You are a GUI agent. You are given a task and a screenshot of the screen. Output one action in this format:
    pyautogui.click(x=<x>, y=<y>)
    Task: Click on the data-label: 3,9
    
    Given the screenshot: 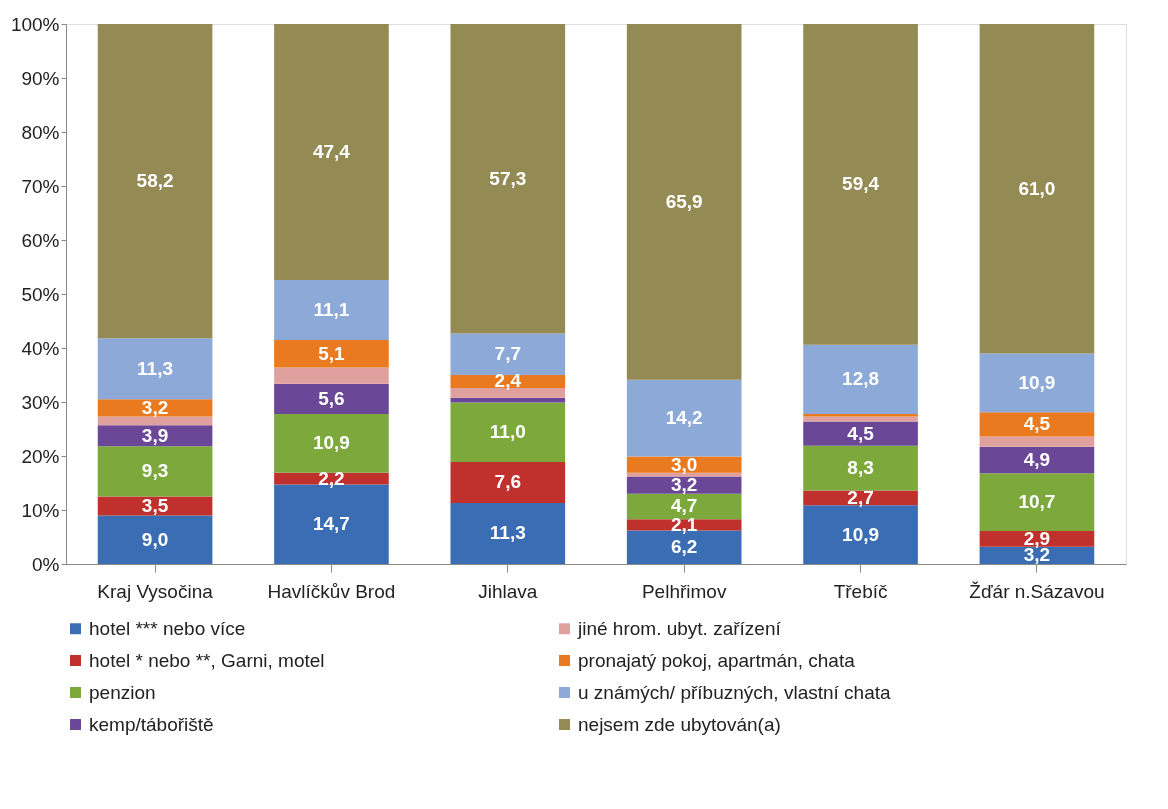 What is the action you would take?
    pyautogui.click(x=155, y=435)
    